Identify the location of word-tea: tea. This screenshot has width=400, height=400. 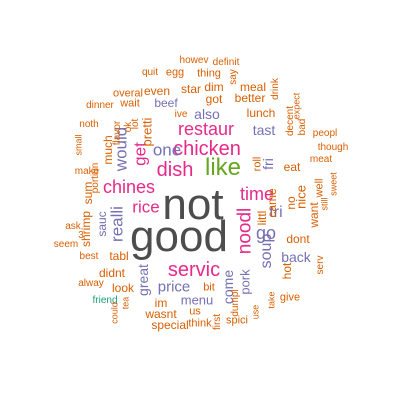
(125, 303).